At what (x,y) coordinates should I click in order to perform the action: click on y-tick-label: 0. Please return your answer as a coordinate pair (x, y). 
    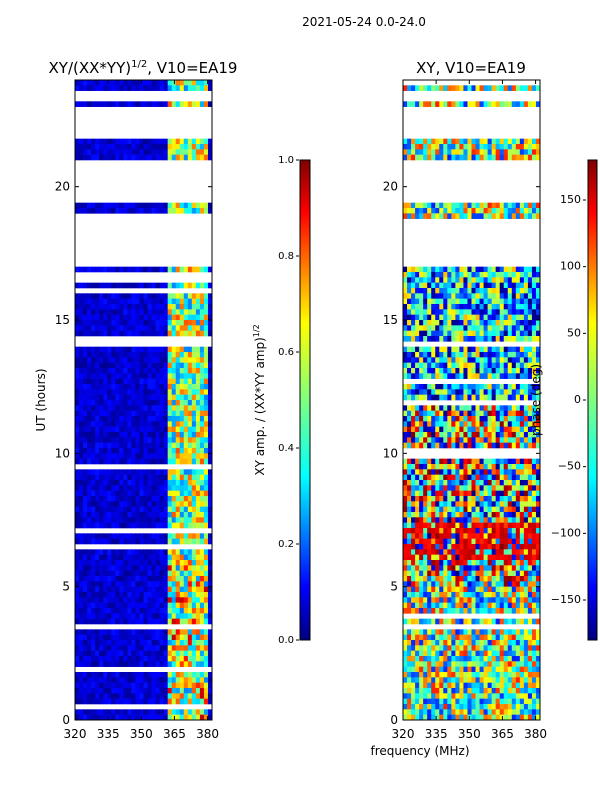
    Looking at the image, I should click on (66, 720).